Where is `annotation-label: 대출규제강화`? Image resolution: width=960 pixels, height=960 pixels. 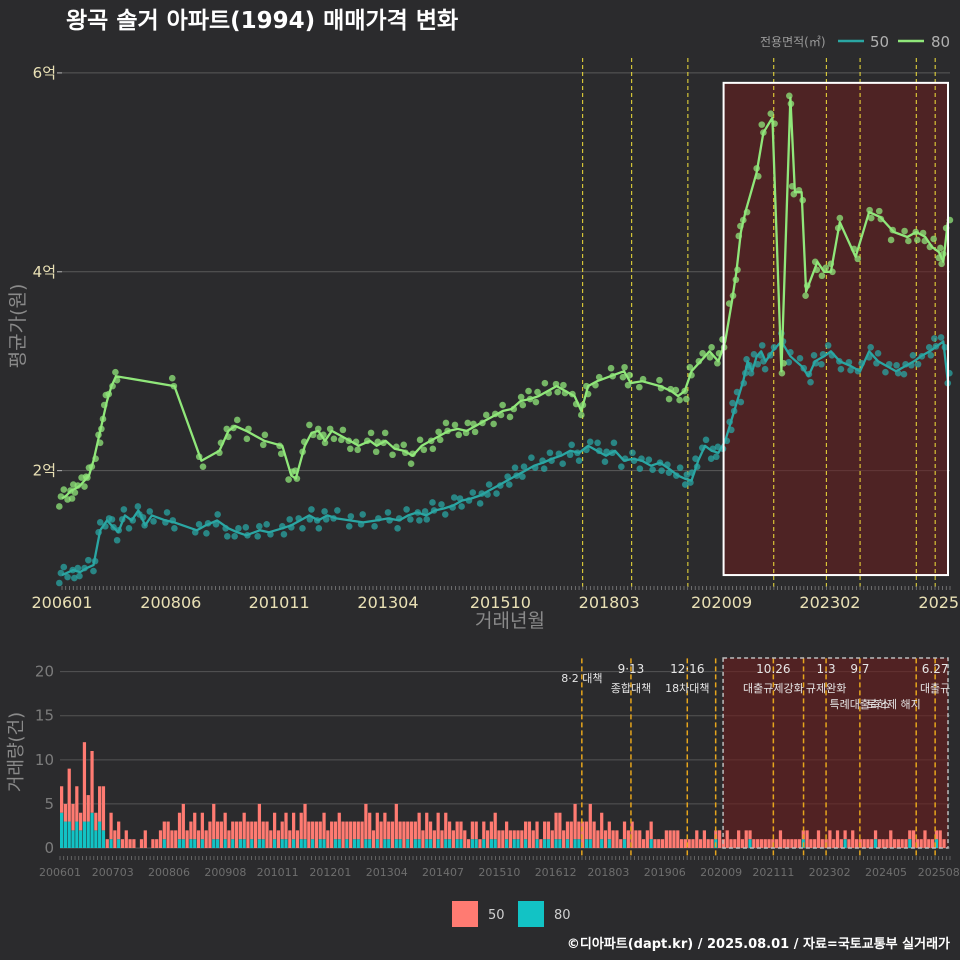
annotation-label: 대출규제강화 is located at coordinates (773, 688).